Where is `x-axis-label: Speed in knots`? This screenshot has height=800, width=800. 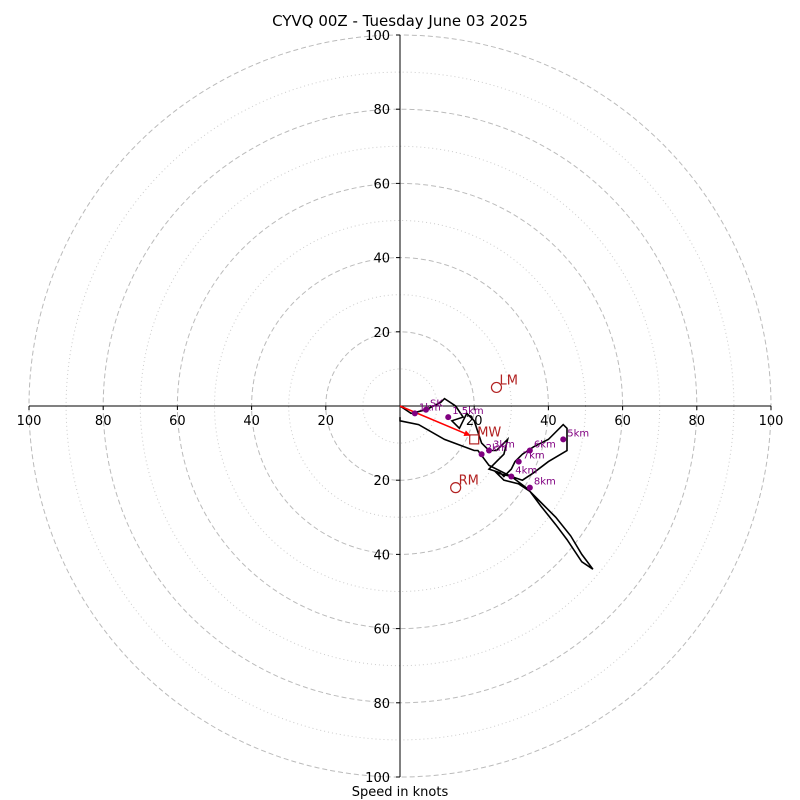 x-axis-label: Speed in knots is located at coordinates (400, 792).